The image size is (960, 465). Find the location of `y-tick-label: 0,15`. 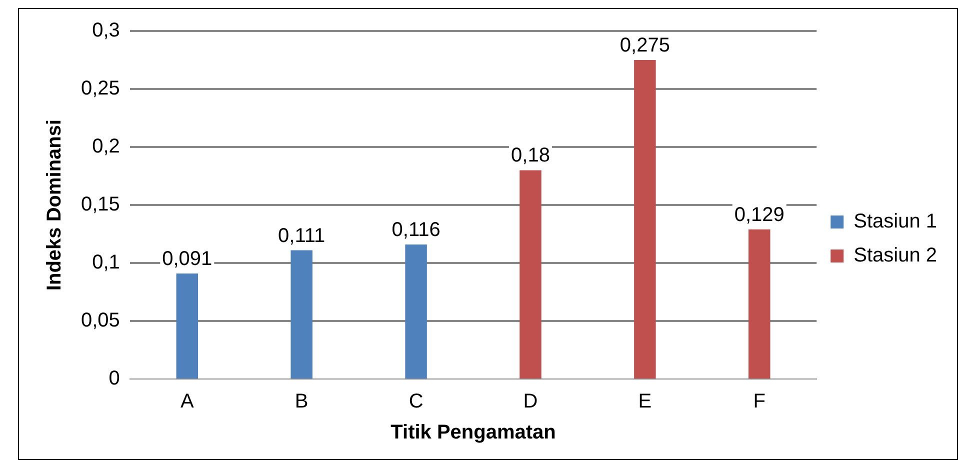

y-tick-label: 0,15 is located at coordinates (100, 205).